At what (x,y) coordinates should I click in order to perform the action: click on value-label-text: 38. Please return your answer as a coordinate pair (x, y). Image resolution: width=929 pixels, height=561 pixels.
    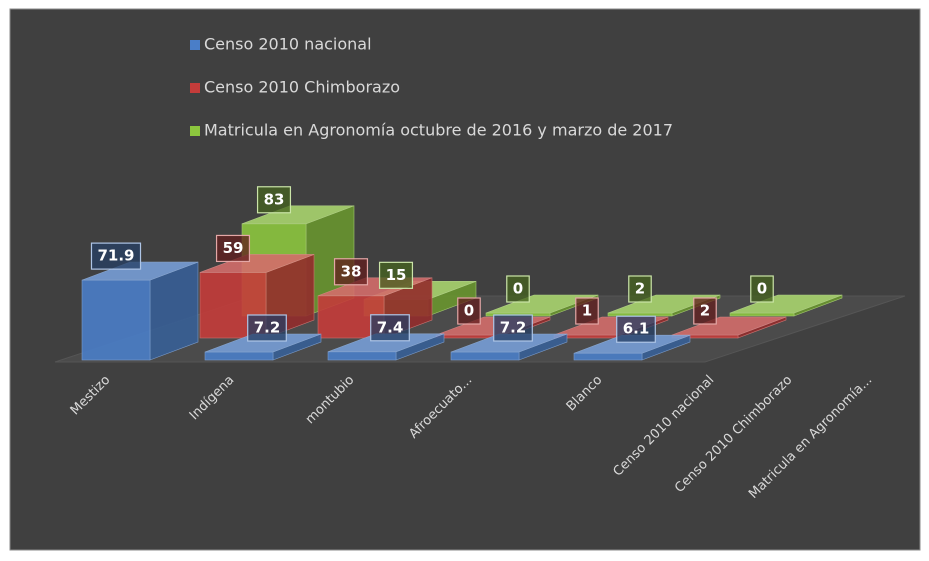
    Looking at the image, I should click on (351, 271).